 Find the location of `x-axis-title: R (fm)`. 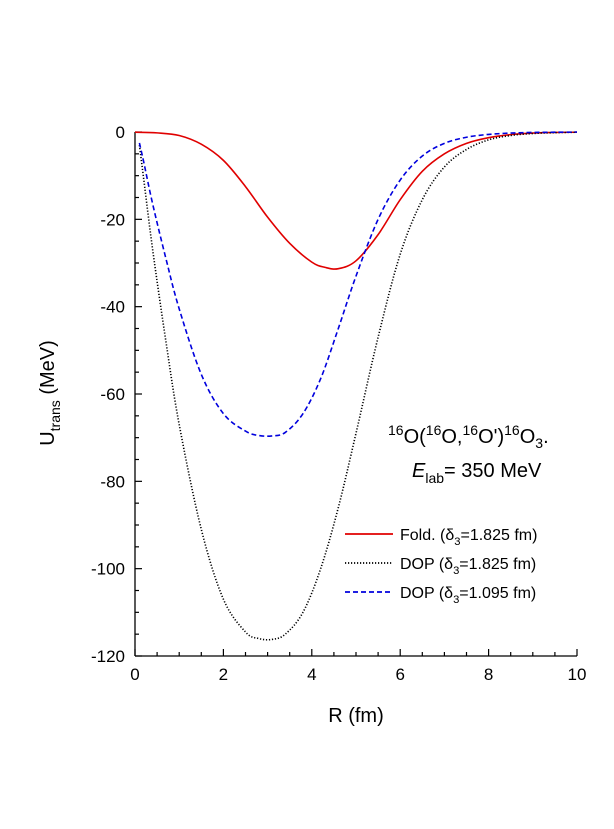

x-axis-title: R (fm) is located at coordinates (356, 716).